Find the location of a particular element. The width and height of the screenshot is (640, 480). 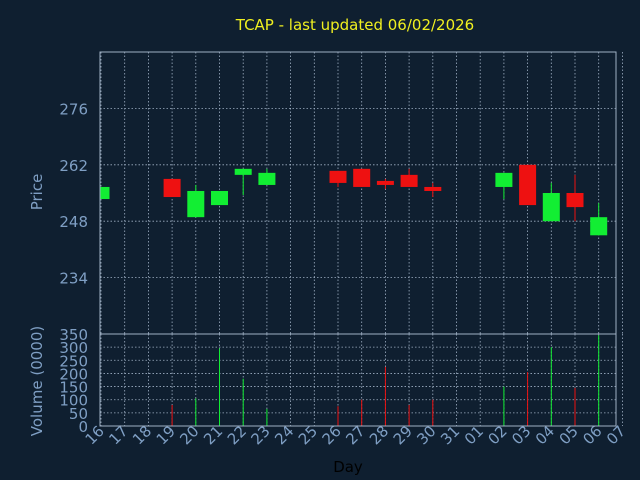

price-tick-label: 234 is located at coordinates (73, 279).